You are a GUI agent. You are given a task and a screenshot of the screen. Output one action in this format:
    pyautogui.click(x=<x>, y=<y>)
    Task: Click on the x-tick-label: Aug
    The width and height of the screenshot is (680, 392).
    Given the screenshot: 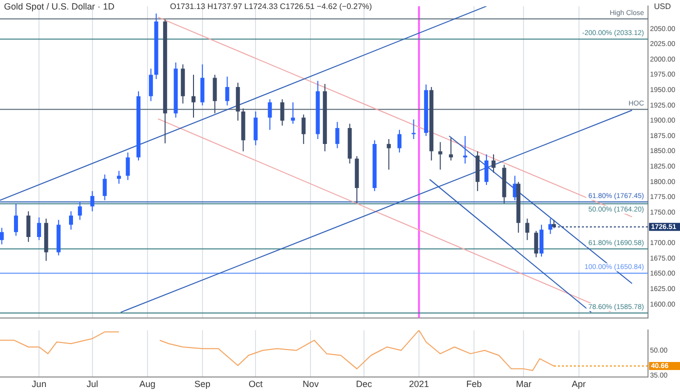 What is the action you would take?
    pyautogui.click(x=147, y=384)
    